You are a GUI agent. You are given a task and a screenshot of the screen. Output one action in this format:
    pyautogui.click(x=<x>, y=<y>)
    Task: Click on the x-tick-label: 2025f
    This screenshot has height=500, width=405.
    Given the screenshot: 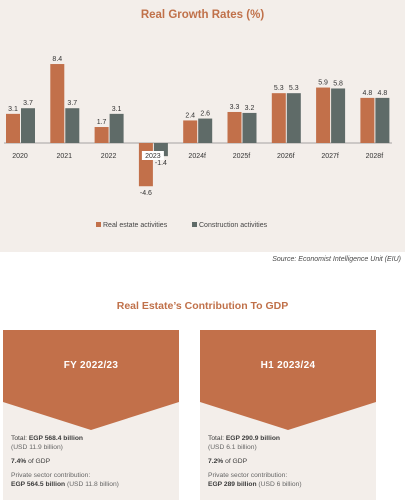 What is the action you would take?
    pyautogui.click(x=242, y=156)
    